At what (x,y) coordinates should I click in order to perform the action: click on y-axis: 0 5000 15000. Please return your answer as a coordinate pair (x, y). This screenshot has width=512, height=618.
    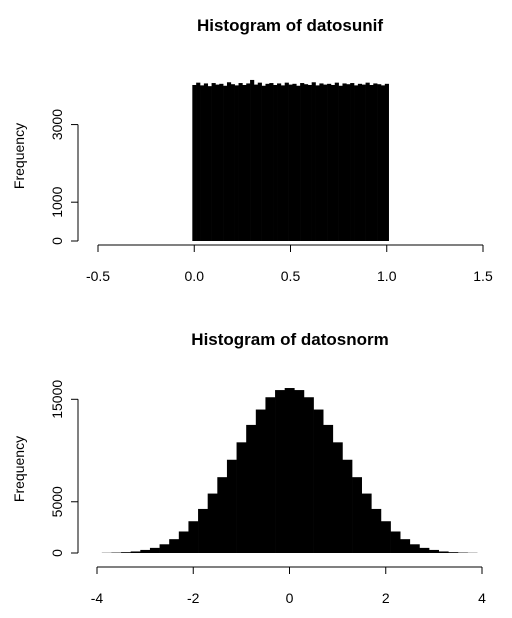
    Looking at the image, I should click on (64, 468).